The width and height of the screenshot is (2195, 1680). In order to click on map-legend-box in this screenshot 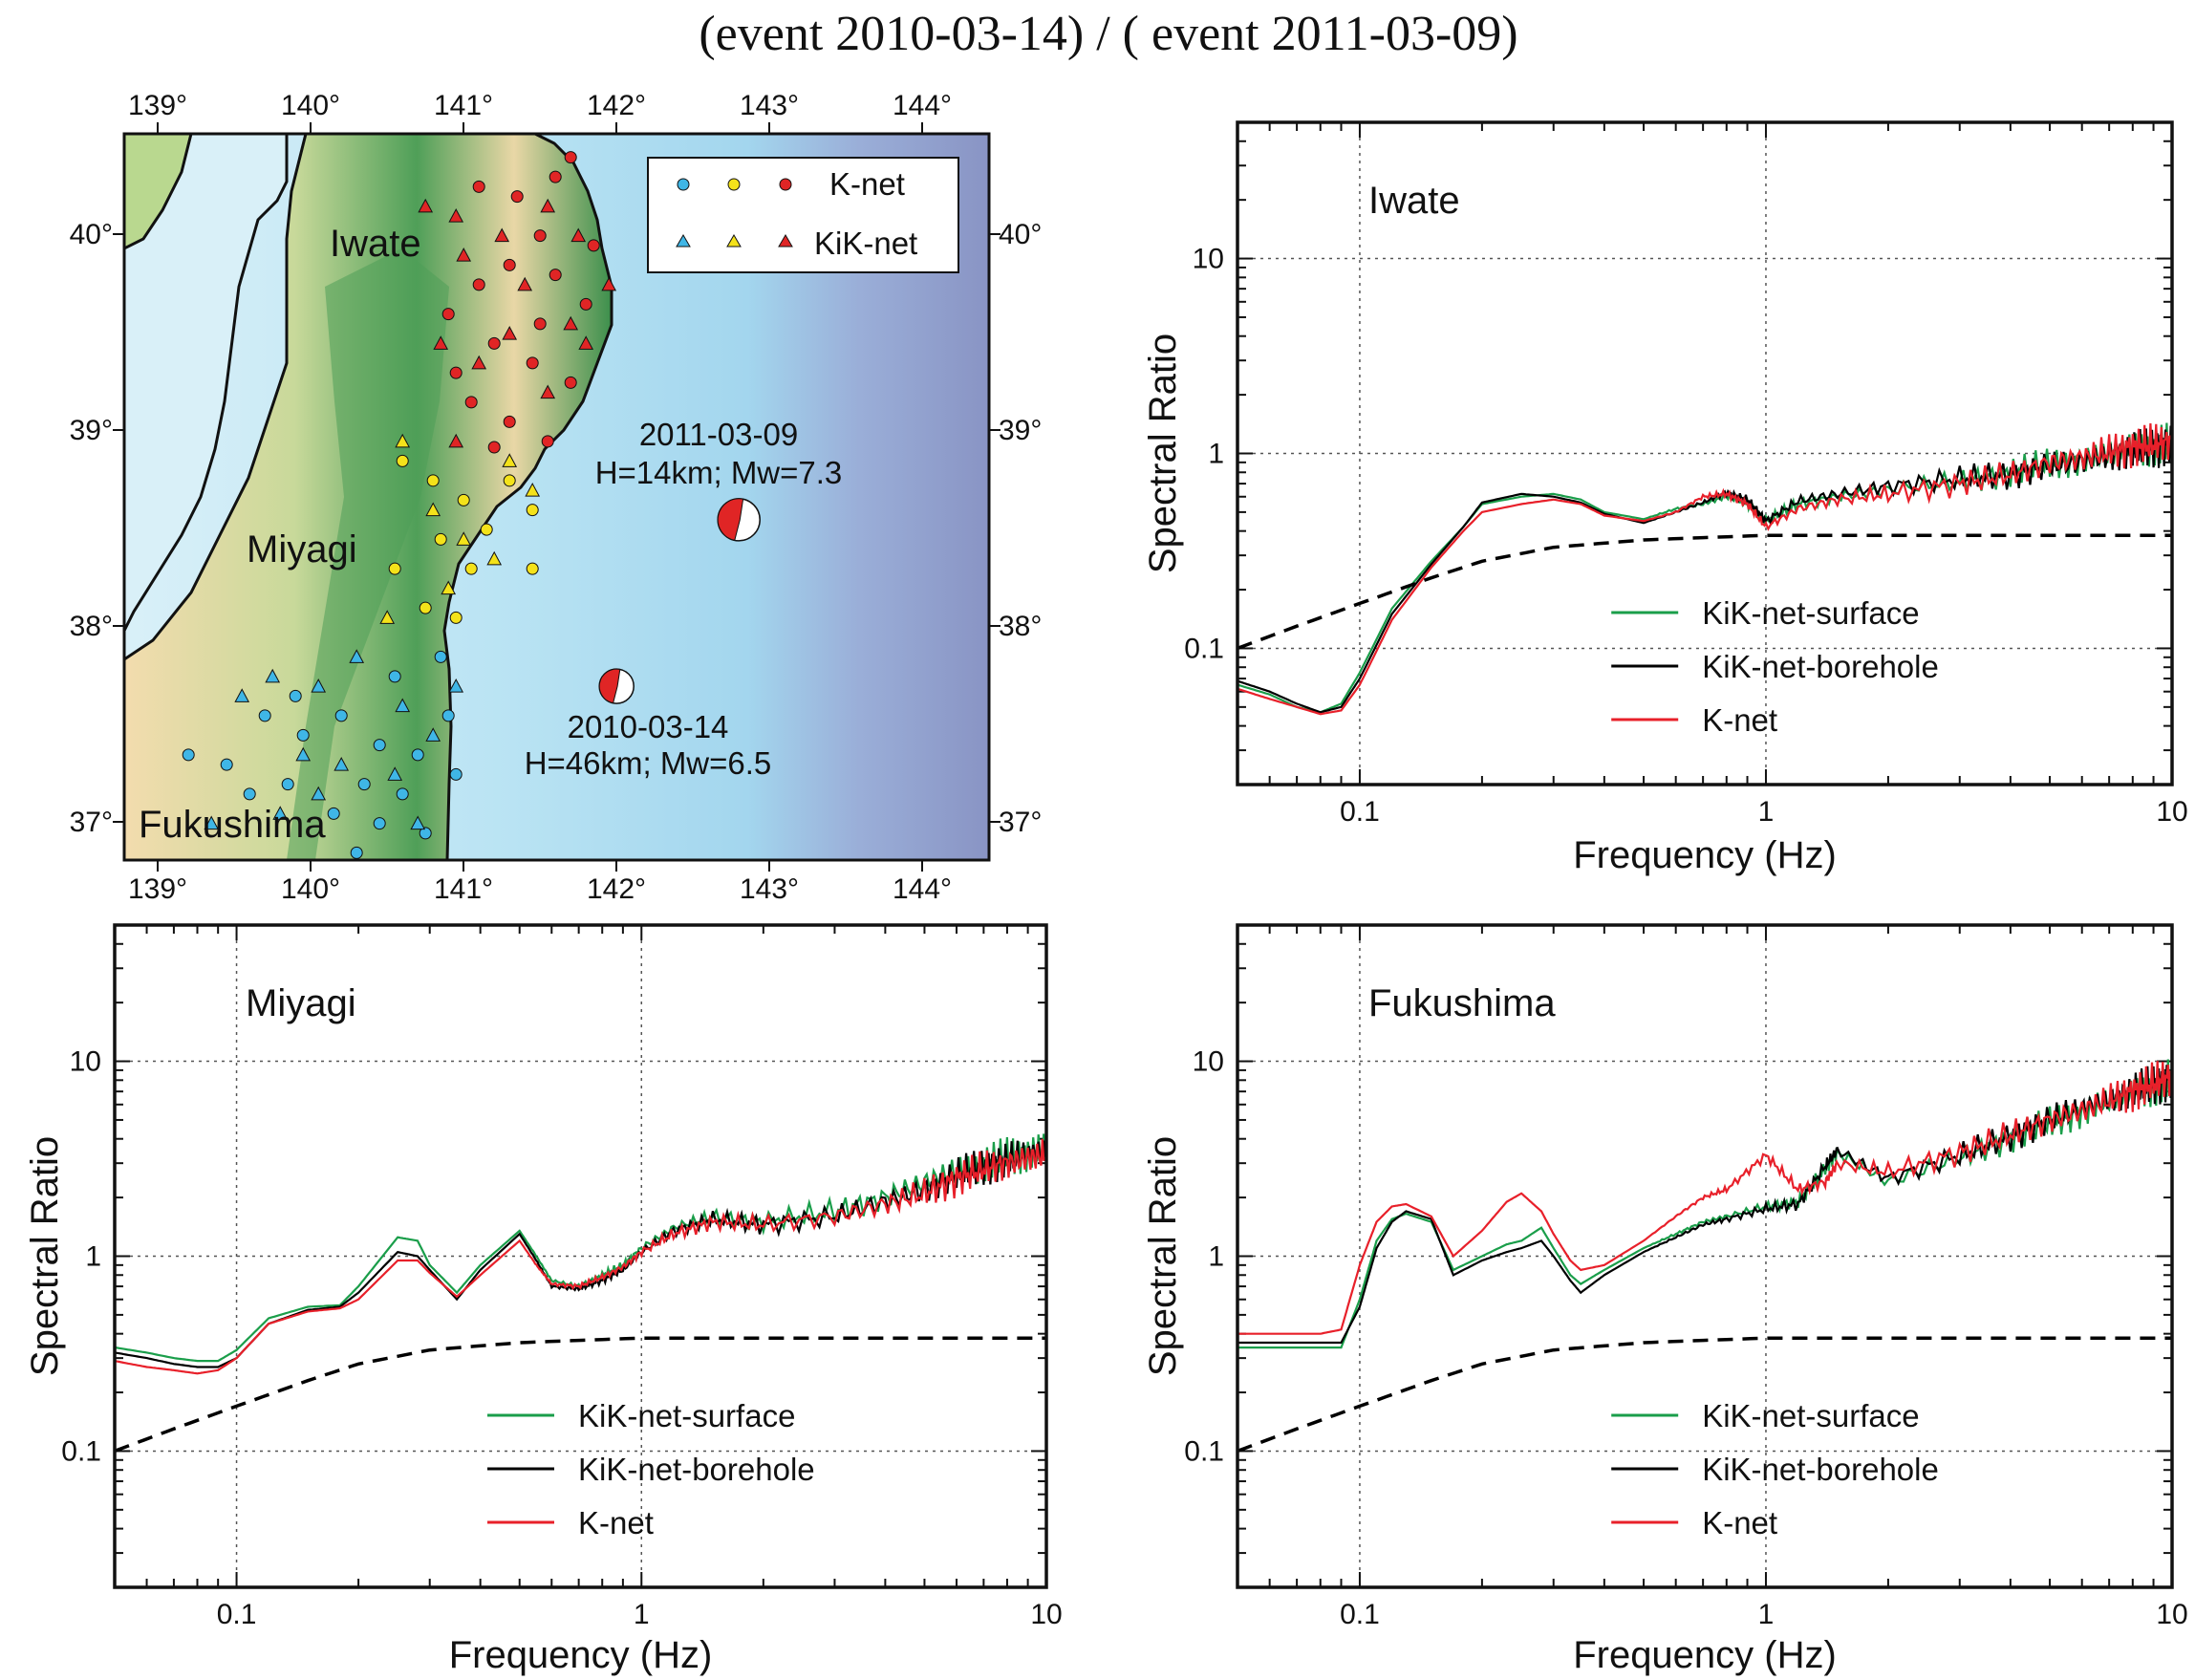, I will do `click(803, 215)`.